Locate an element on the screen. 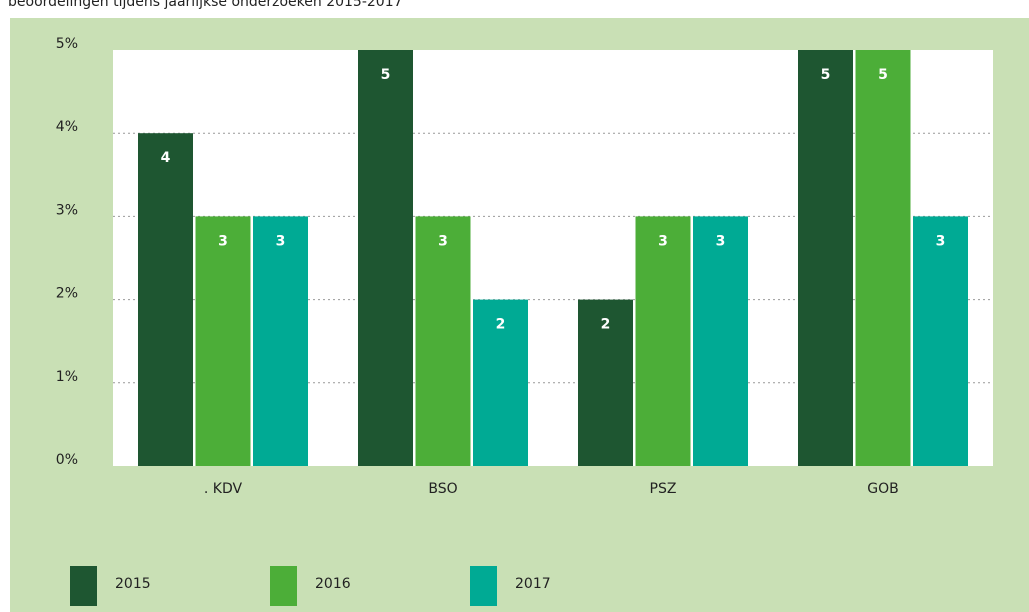 This screenshot has width=1029, height=612. x-tick-label: PSZ is located at coordinates (663, 489).